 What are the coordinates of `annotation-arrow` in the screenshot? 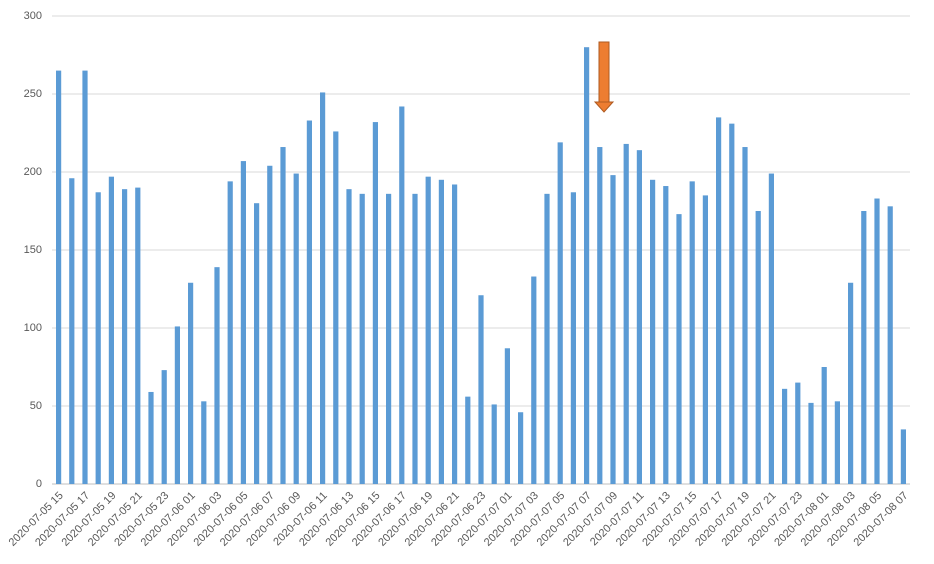 It's located at (604, 77).